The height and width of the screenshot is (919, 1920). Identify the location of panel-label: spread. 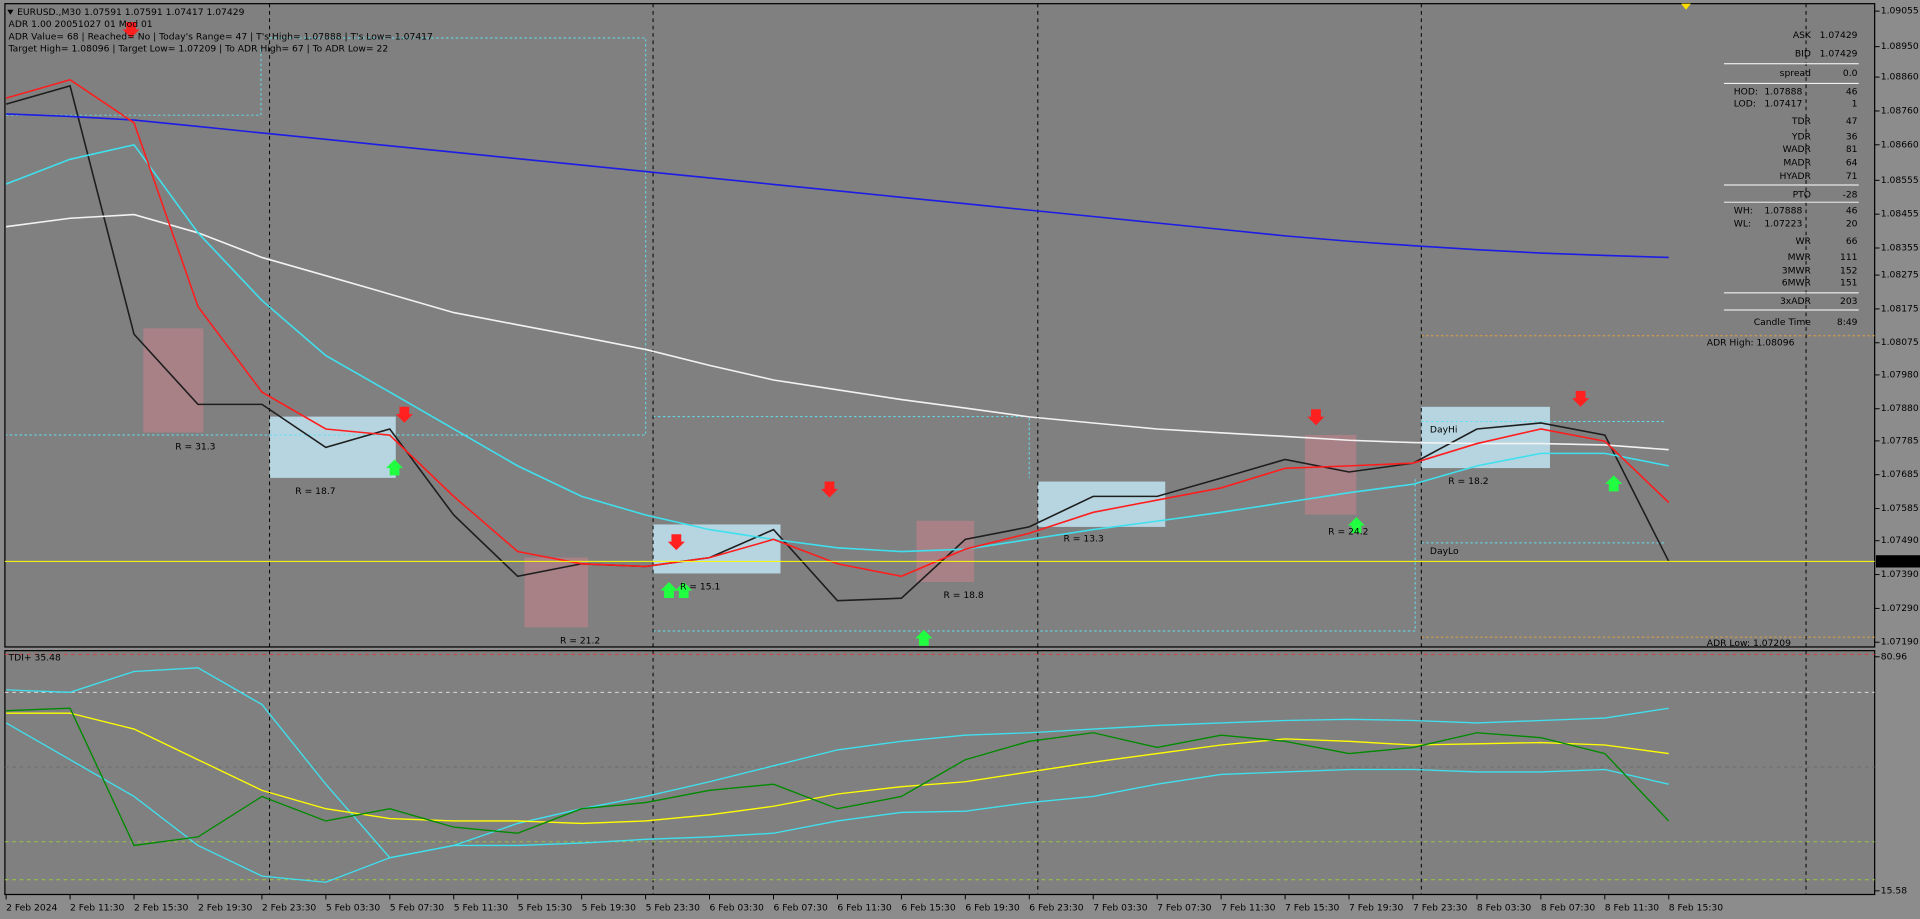
(1795, 73).